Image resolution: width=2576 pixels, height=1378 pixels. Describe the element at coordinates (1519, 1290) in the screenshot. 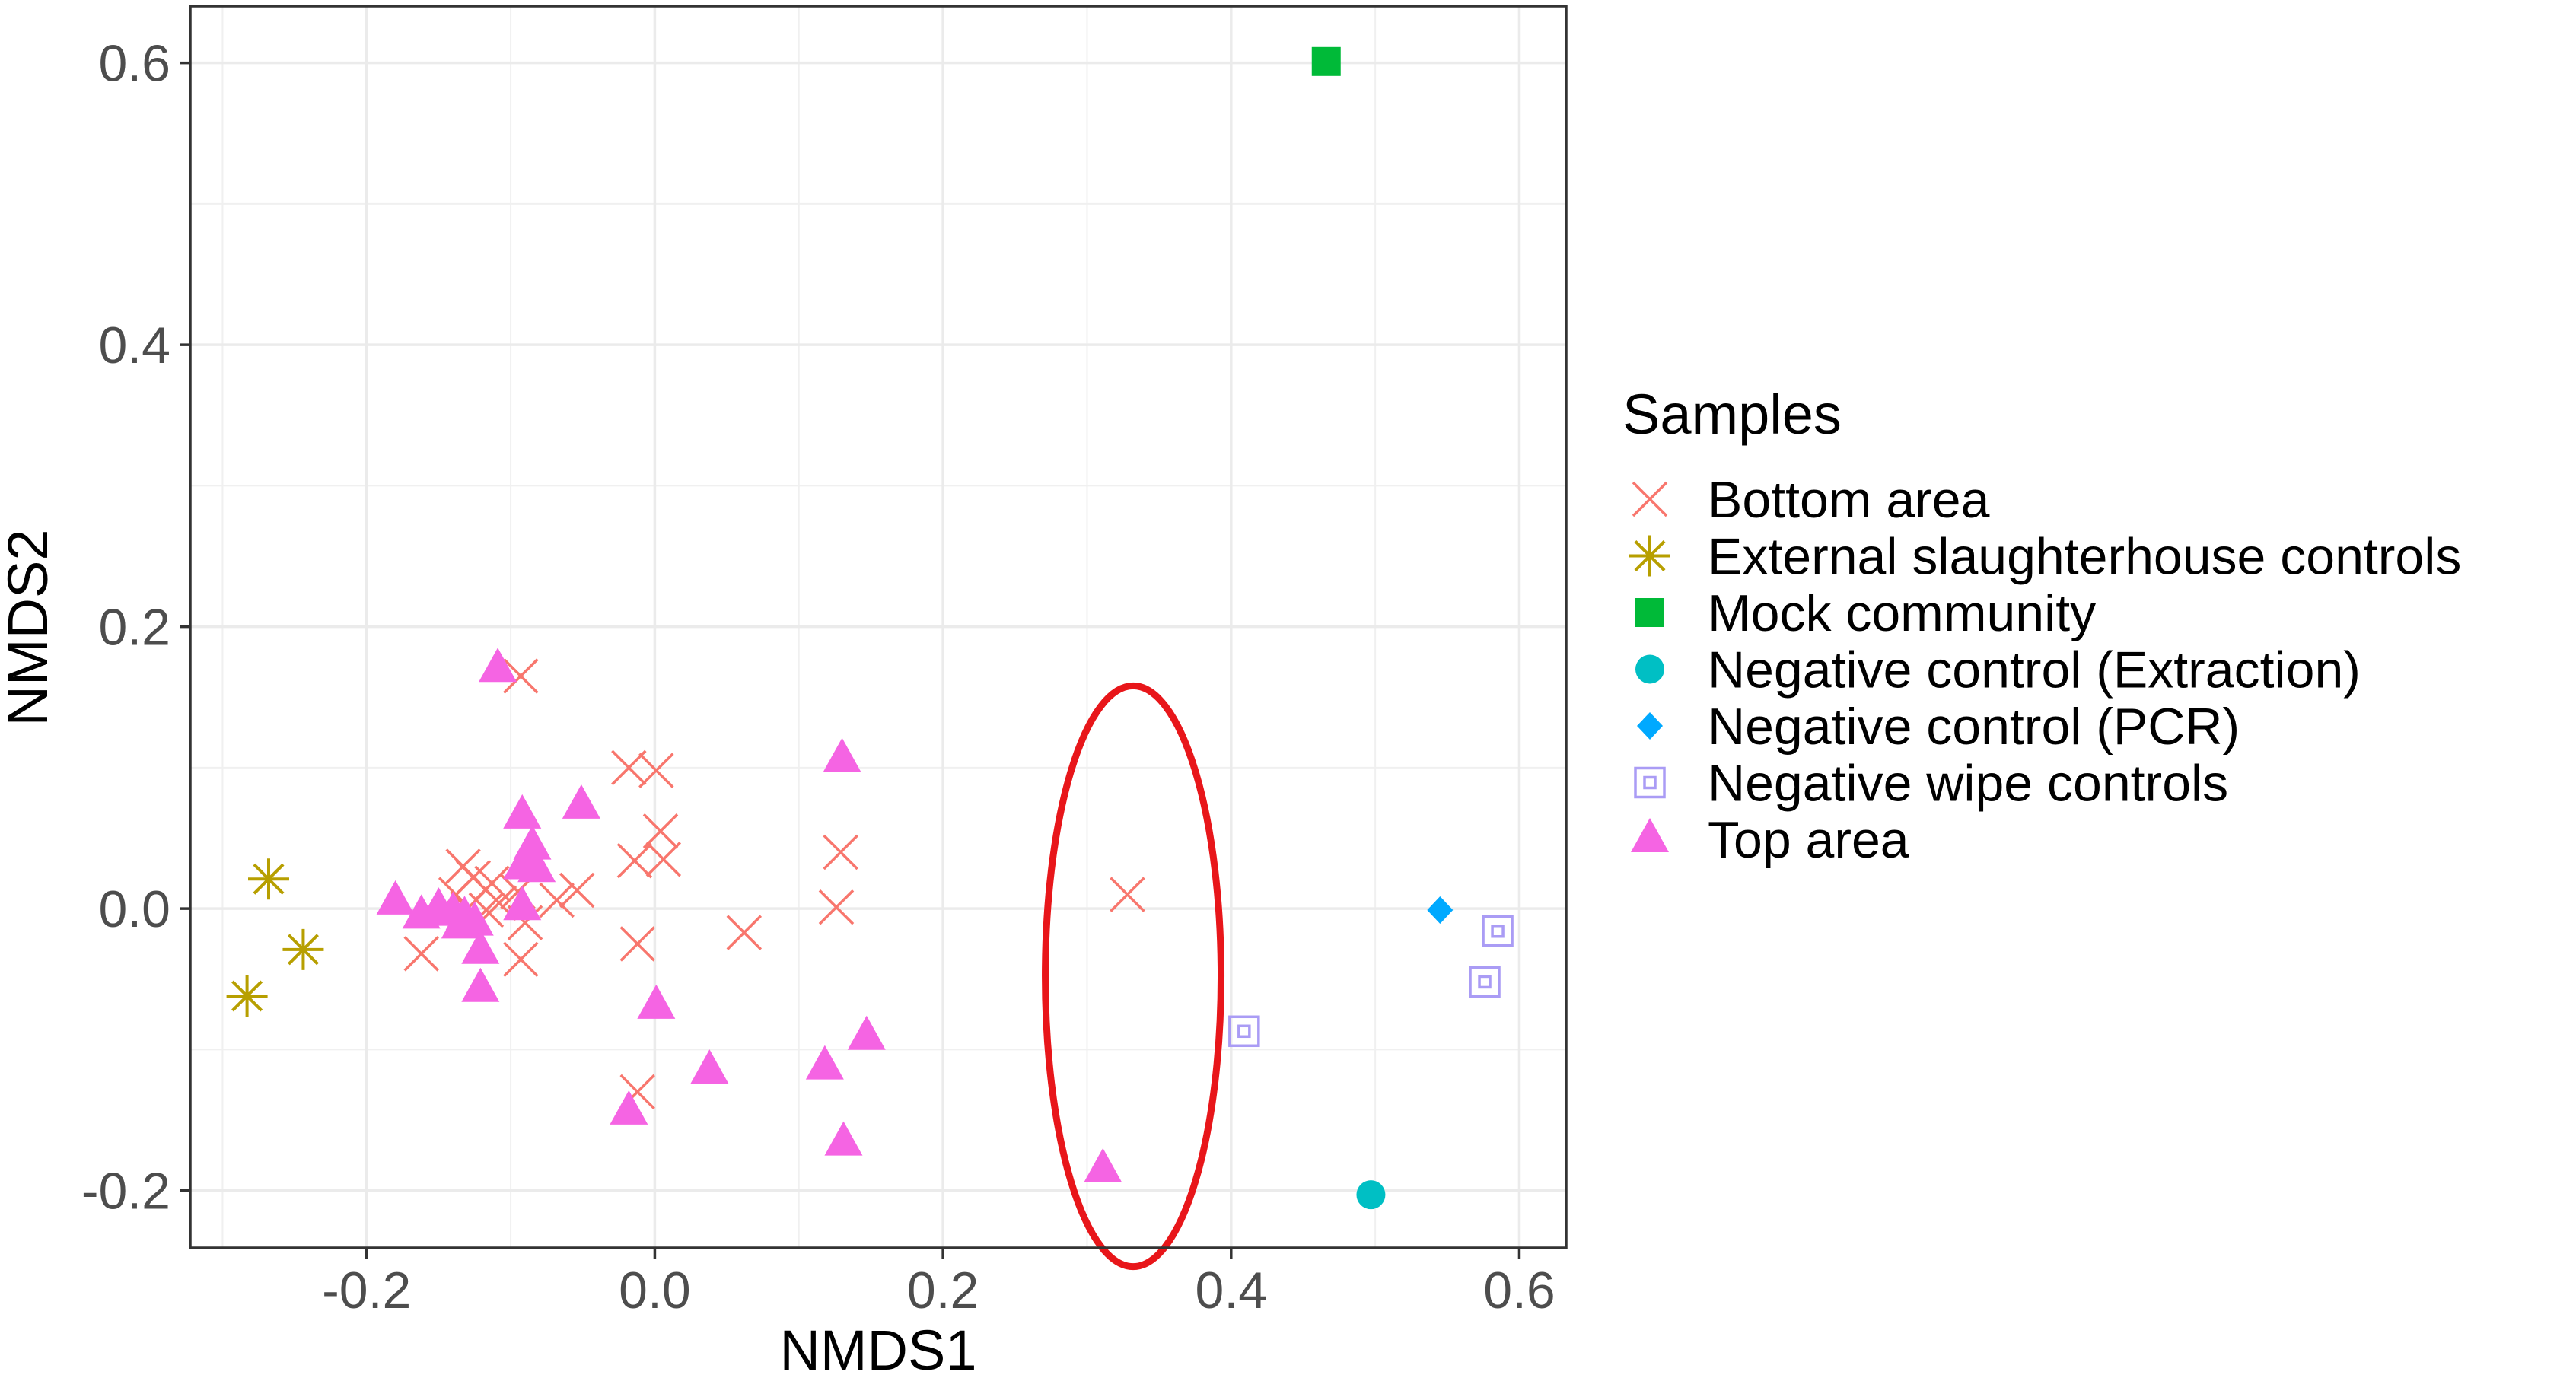

I see `x-tick-label: 0.6` at that location.